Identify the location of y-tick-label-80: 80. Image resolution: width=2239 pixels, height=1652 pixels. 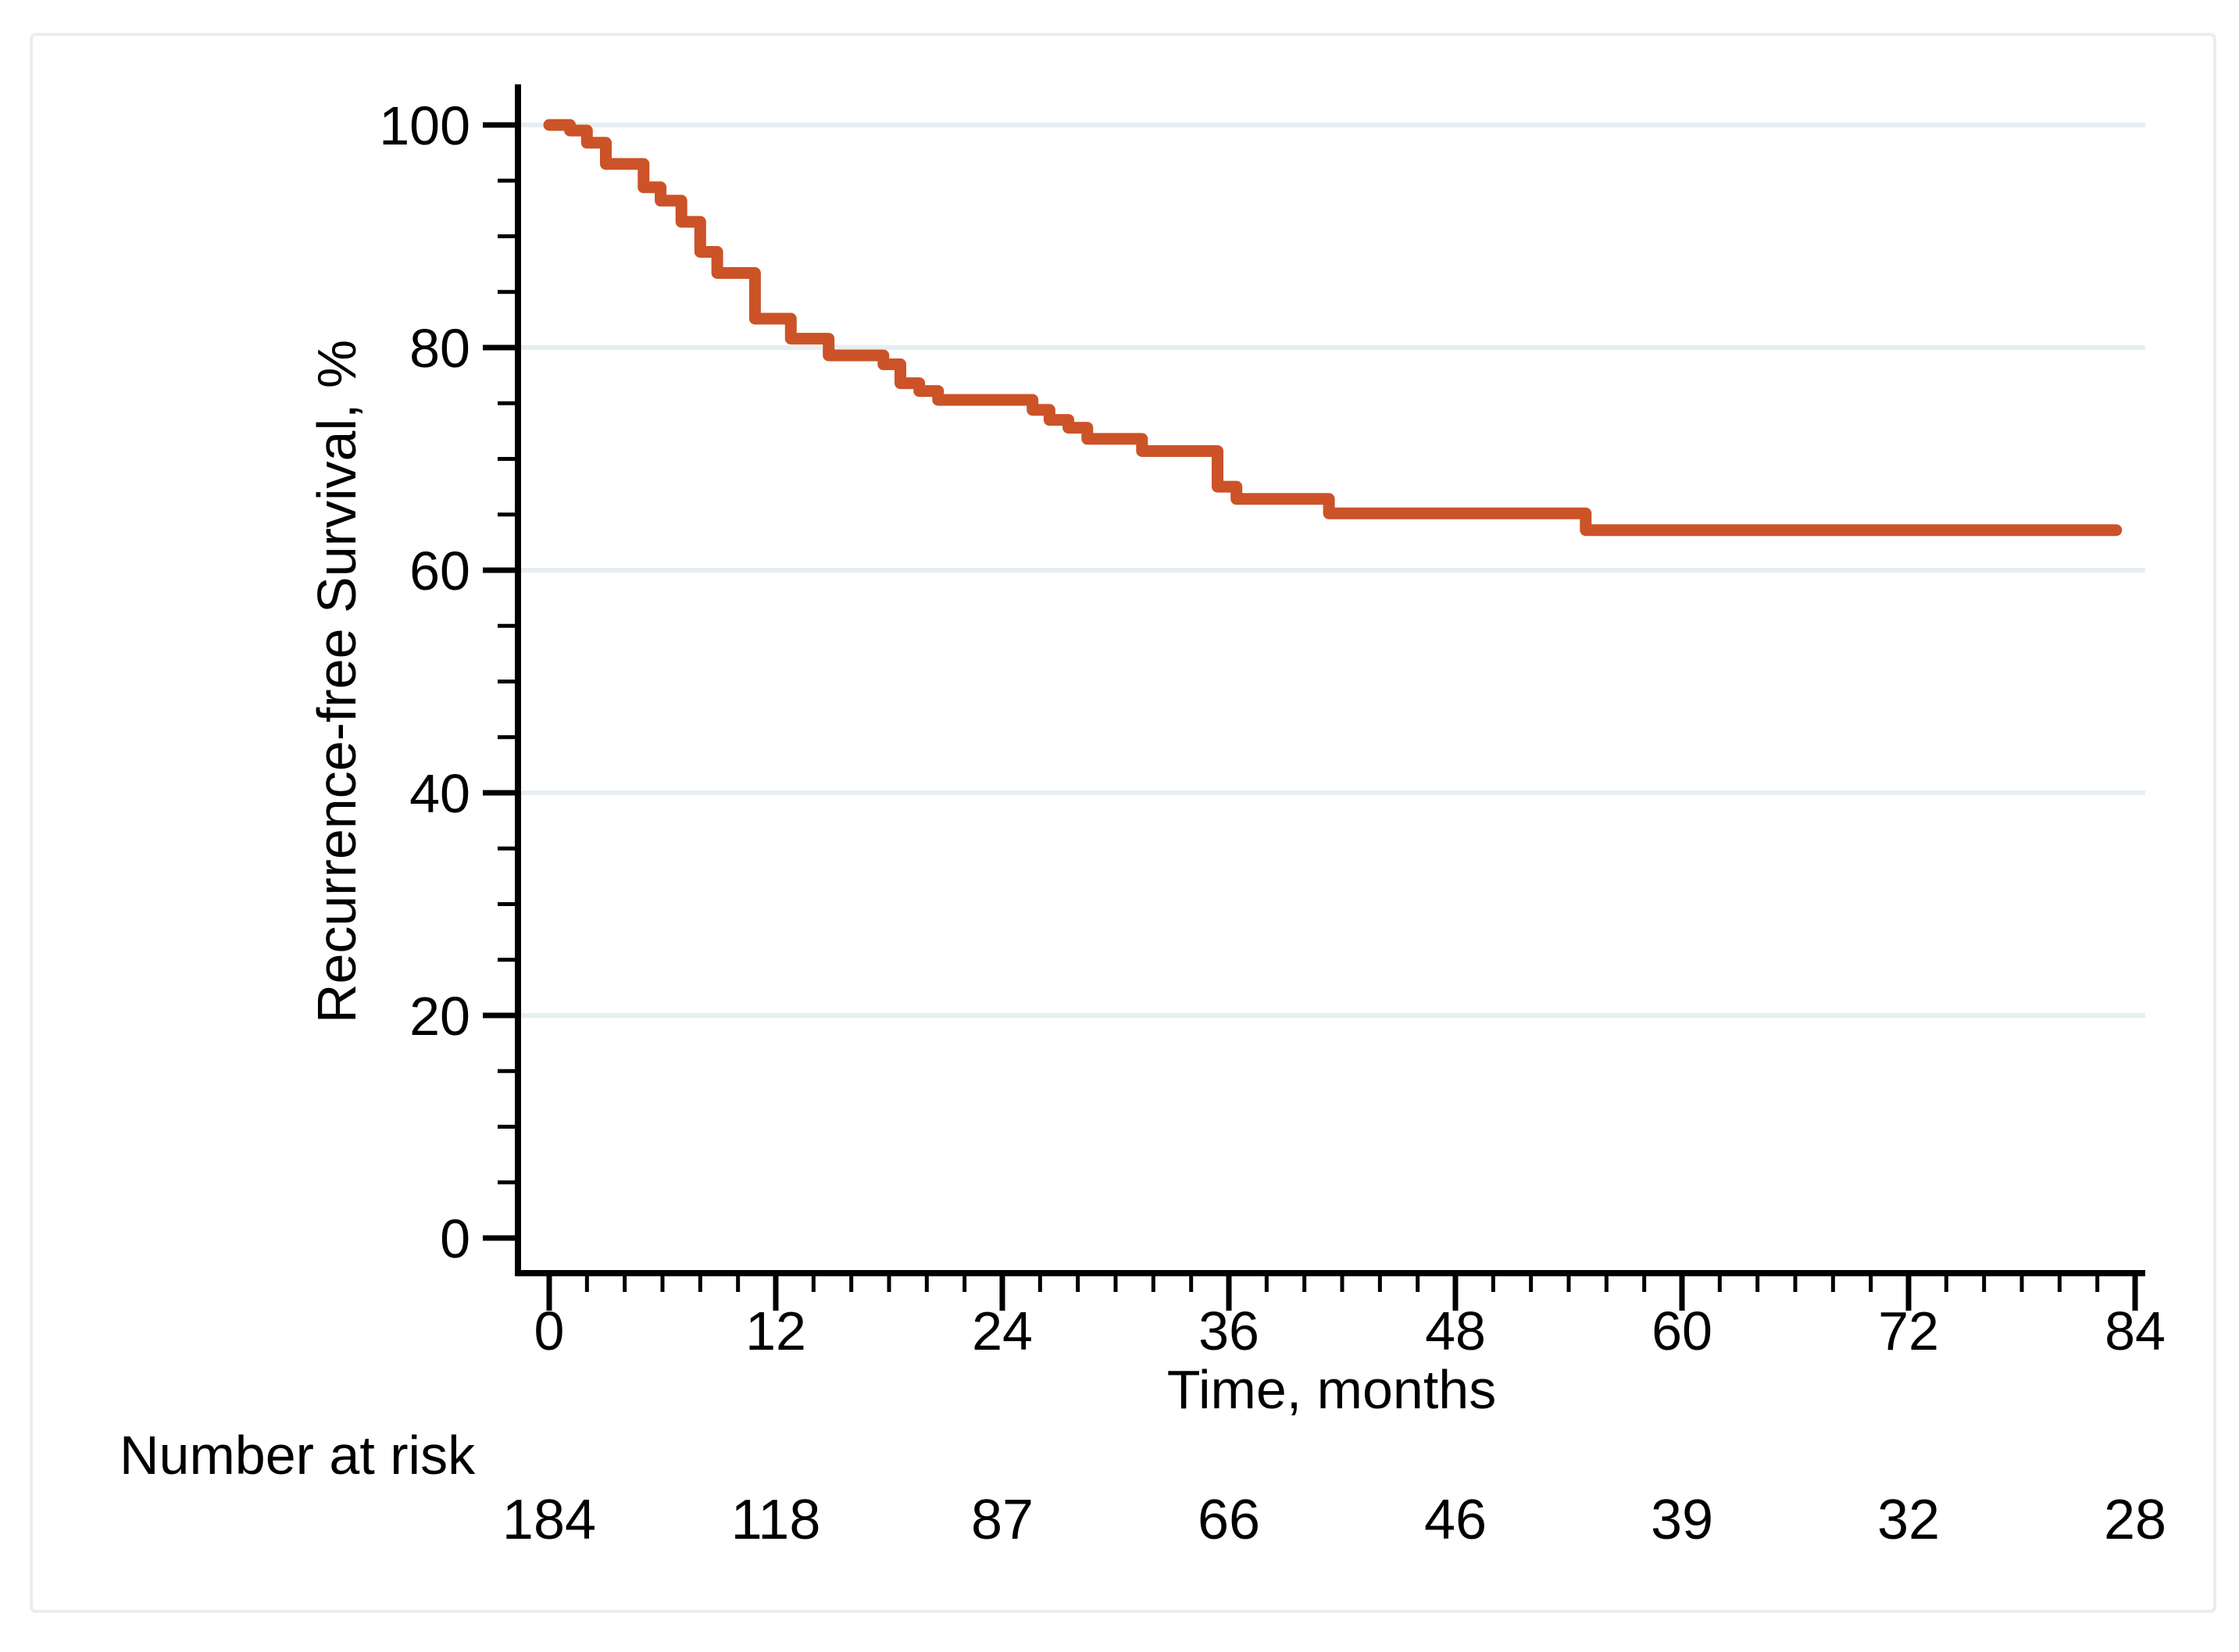
(439, 348).